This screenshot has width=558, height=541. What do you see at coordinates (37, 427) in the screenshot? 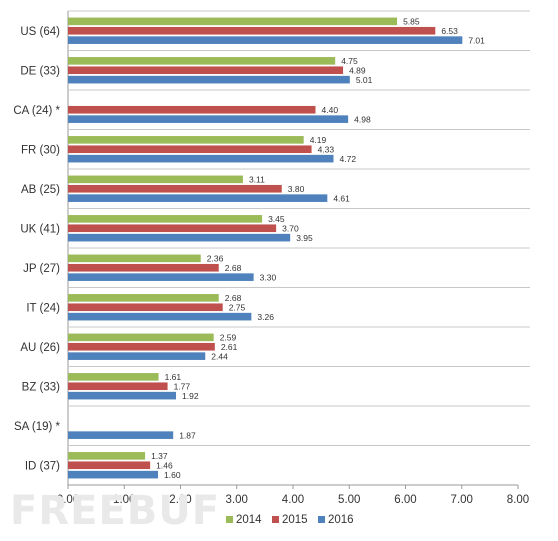
I see `category-label: SA (19) *` at bounding box center [37, 427].